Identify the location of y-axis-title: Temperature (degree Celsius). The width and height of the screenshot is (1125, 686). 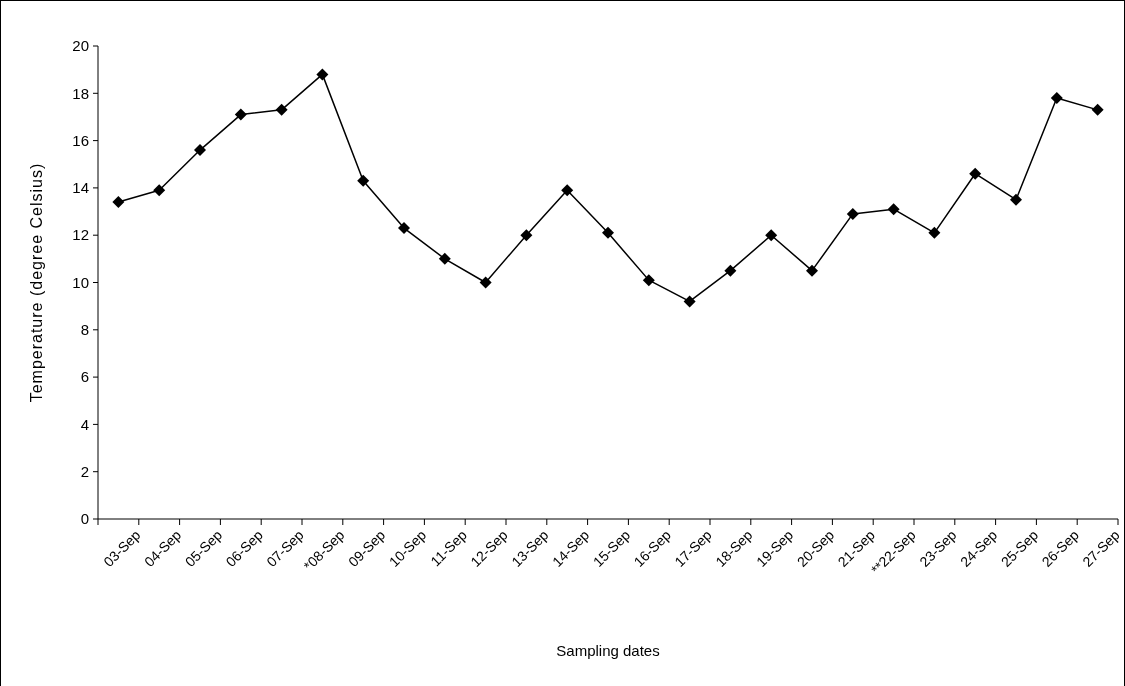
(36, 282).